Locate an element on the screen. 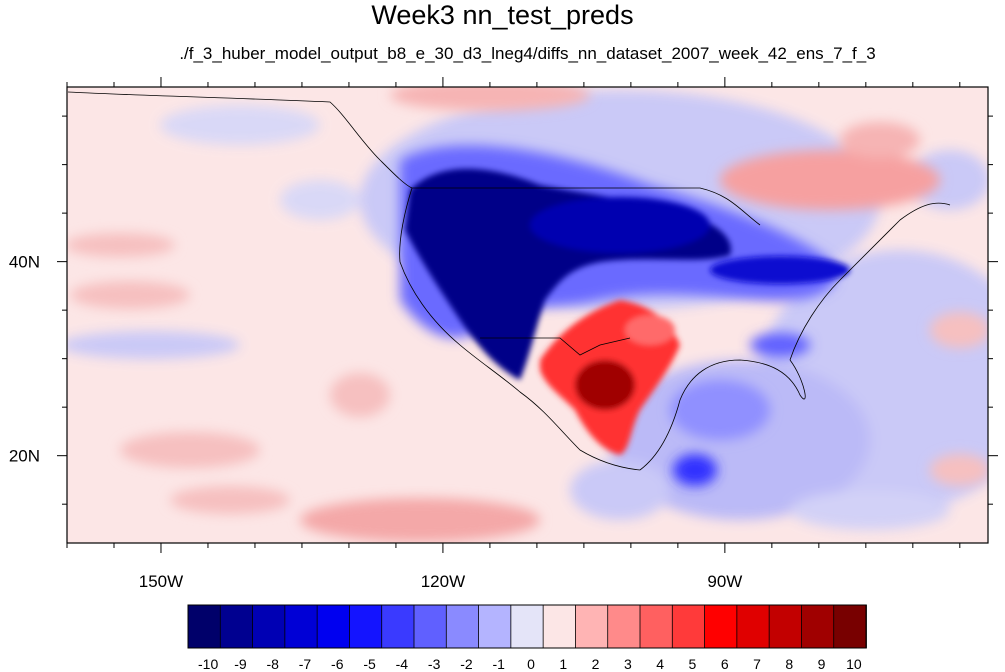  colorbar-label: -8 is located at coordinates (272, 664).